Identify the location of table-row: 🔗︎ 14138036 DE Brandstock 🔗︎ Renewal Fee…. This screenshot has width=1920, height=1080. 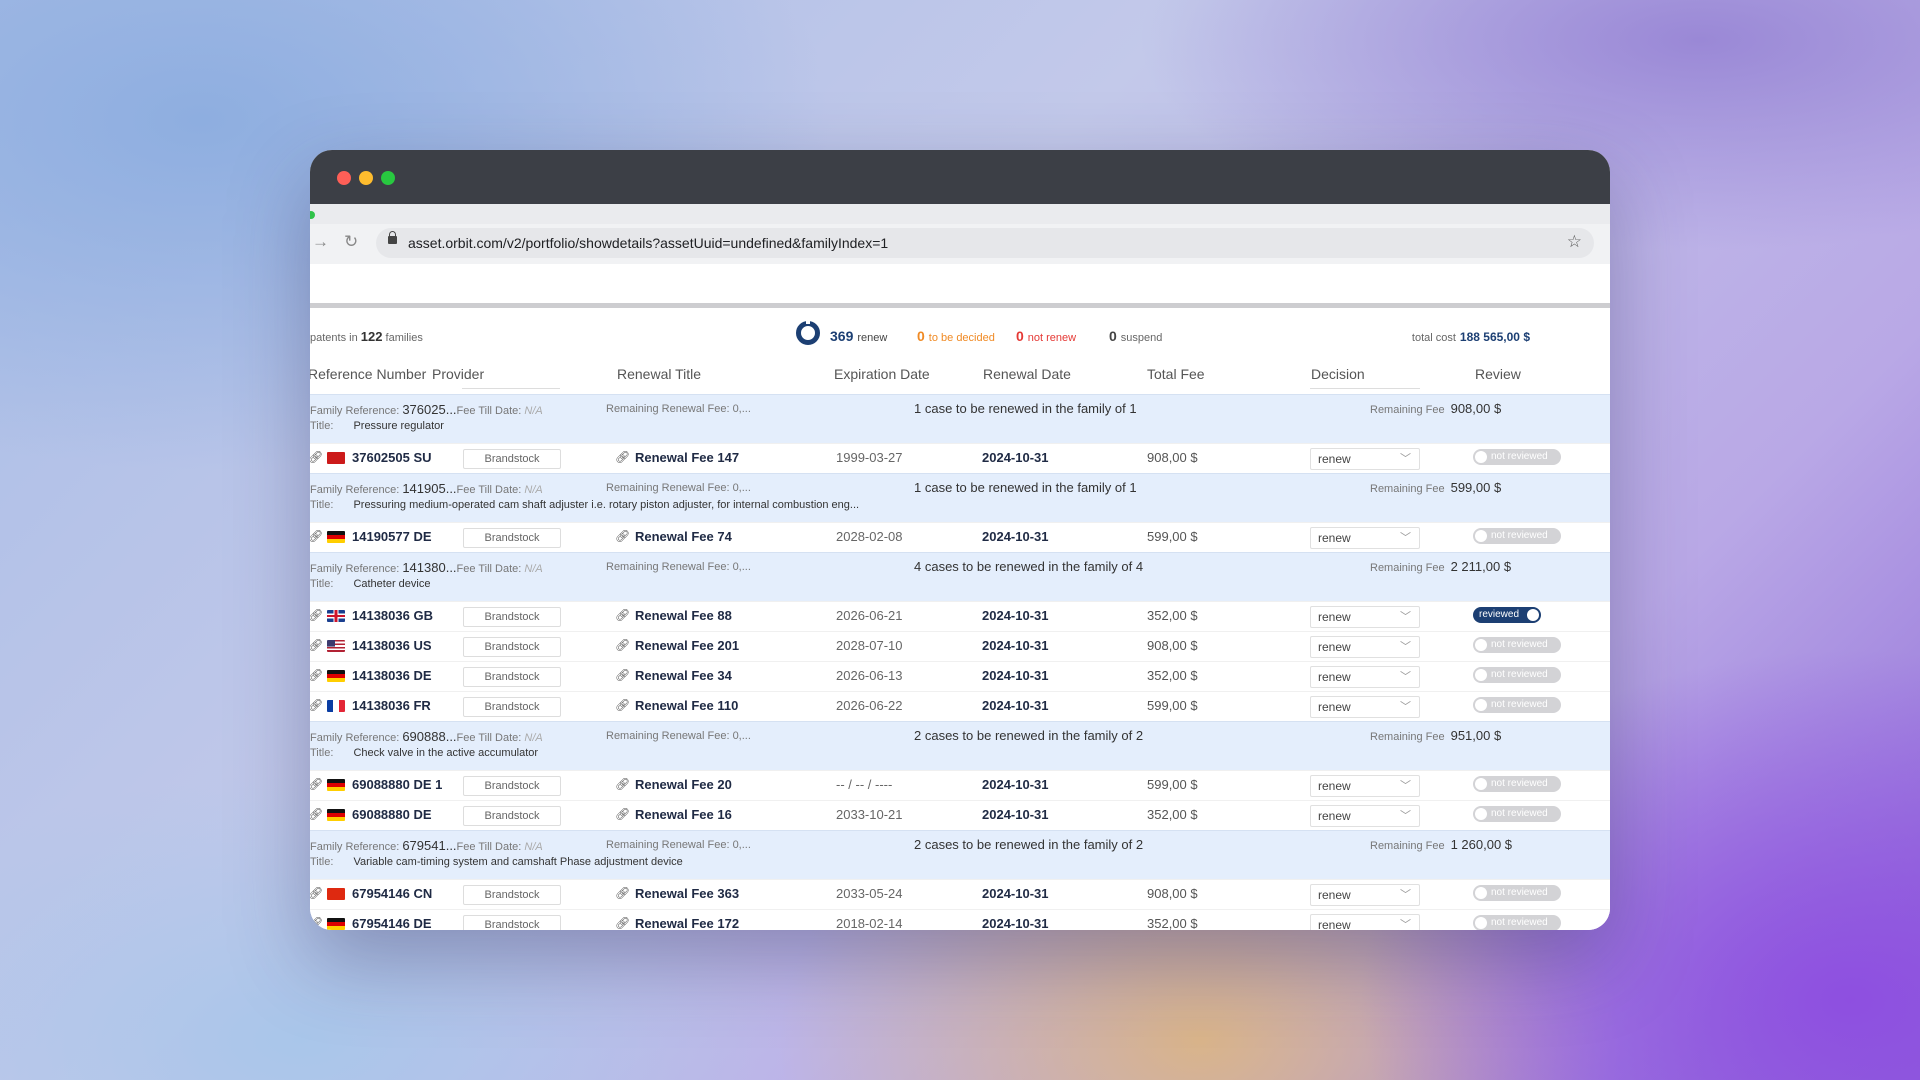
(960, 676).